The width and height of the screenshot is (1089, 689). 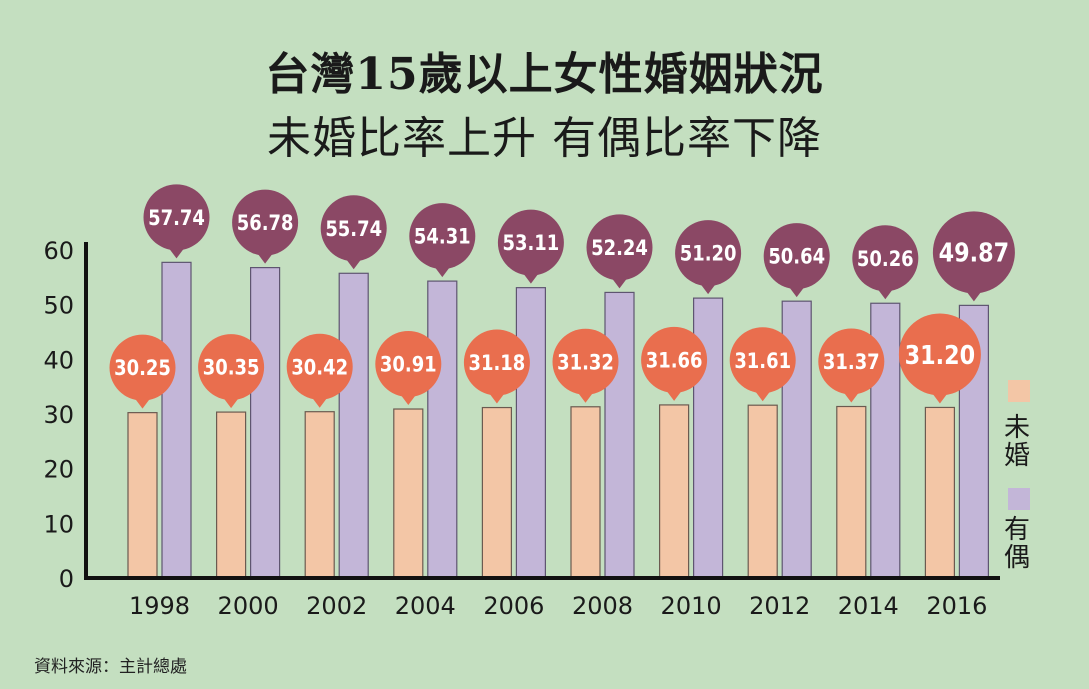 I want to click on bubble-married-label: 50.26, so click(x=885, y=259).